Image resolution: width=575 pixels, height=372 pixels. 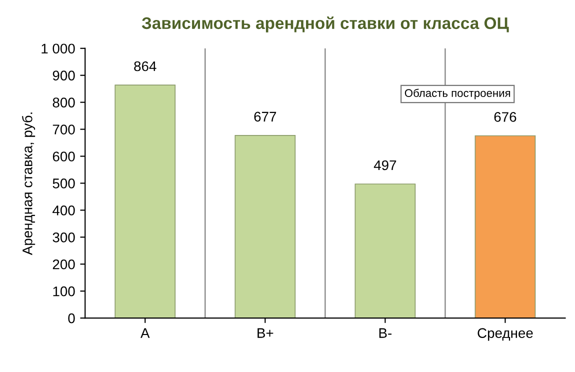 I want to click on data-label: 677, so click(x=265, y=117).